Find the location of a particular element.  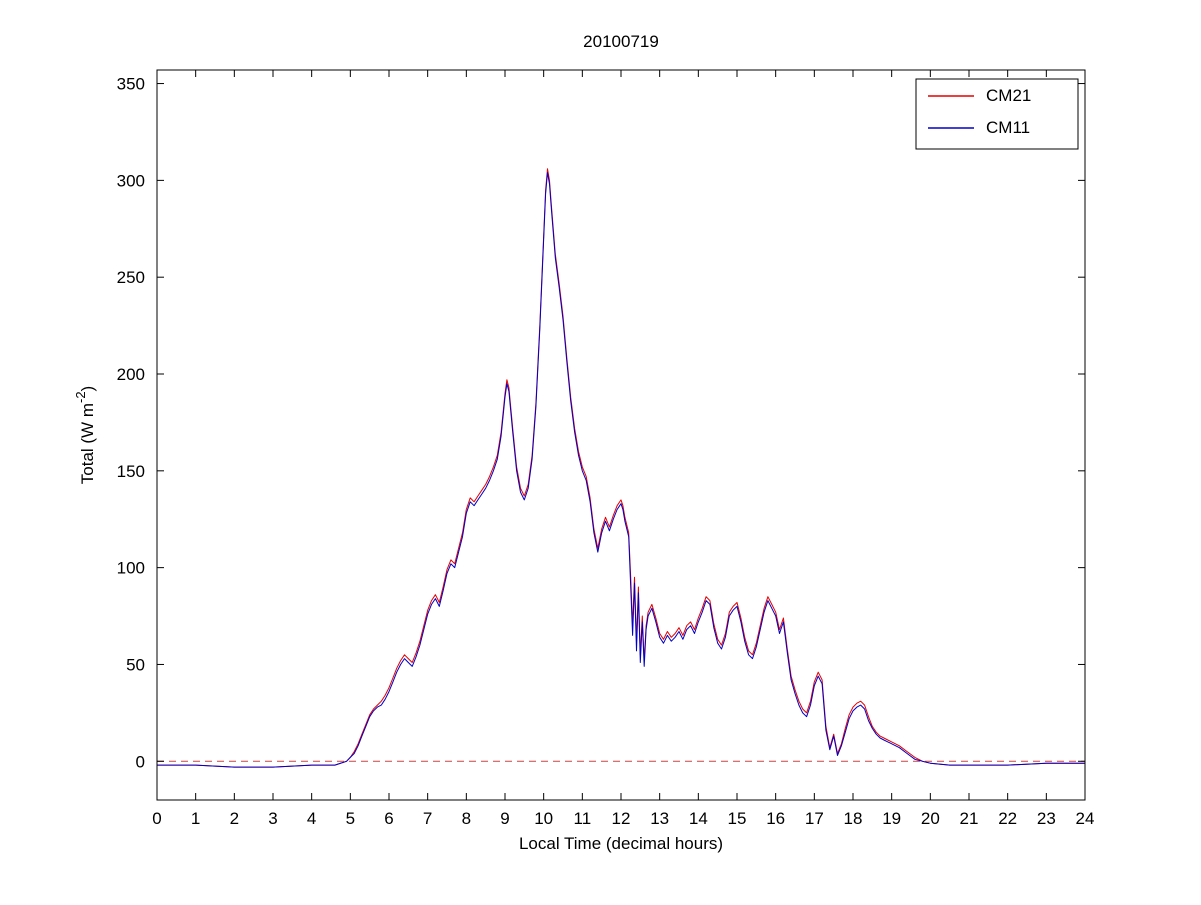

x-tick-label: 11 is located at coordinates (583, 818).